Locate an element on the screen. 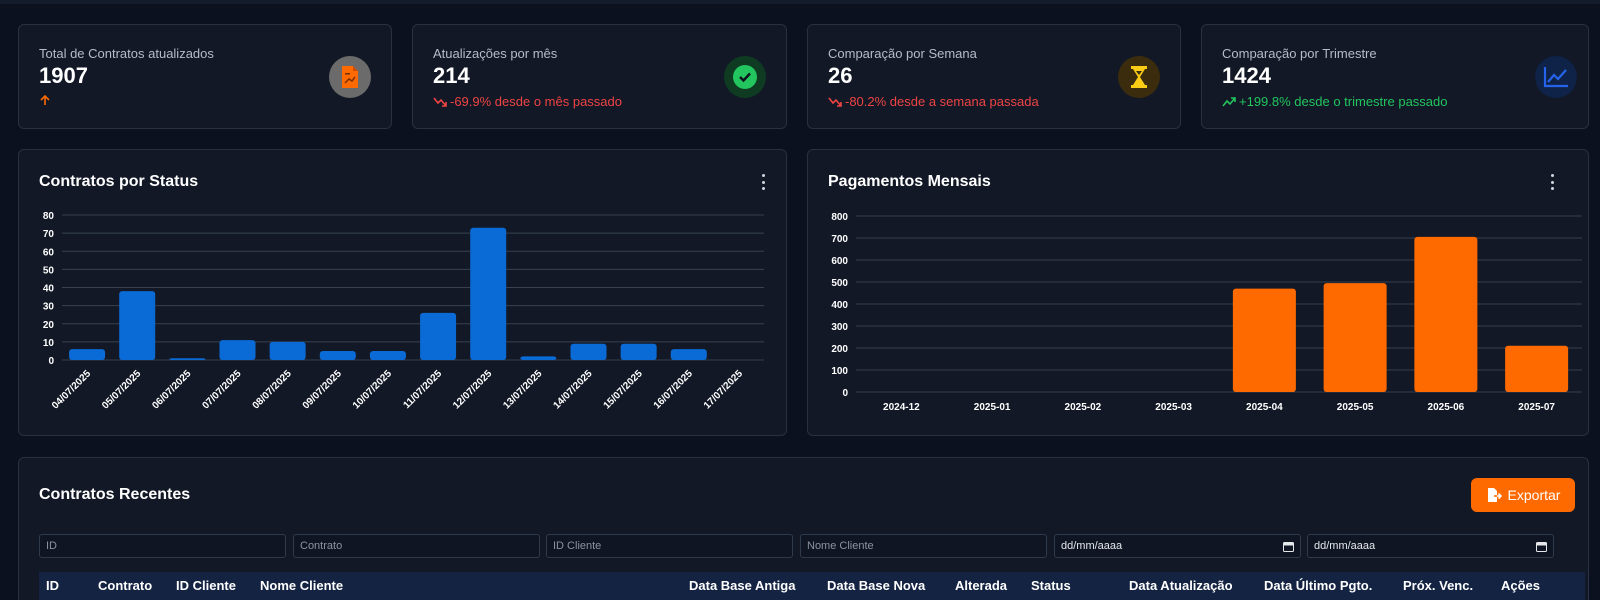  arrow-up-icon is located at coordinates (45, 99).